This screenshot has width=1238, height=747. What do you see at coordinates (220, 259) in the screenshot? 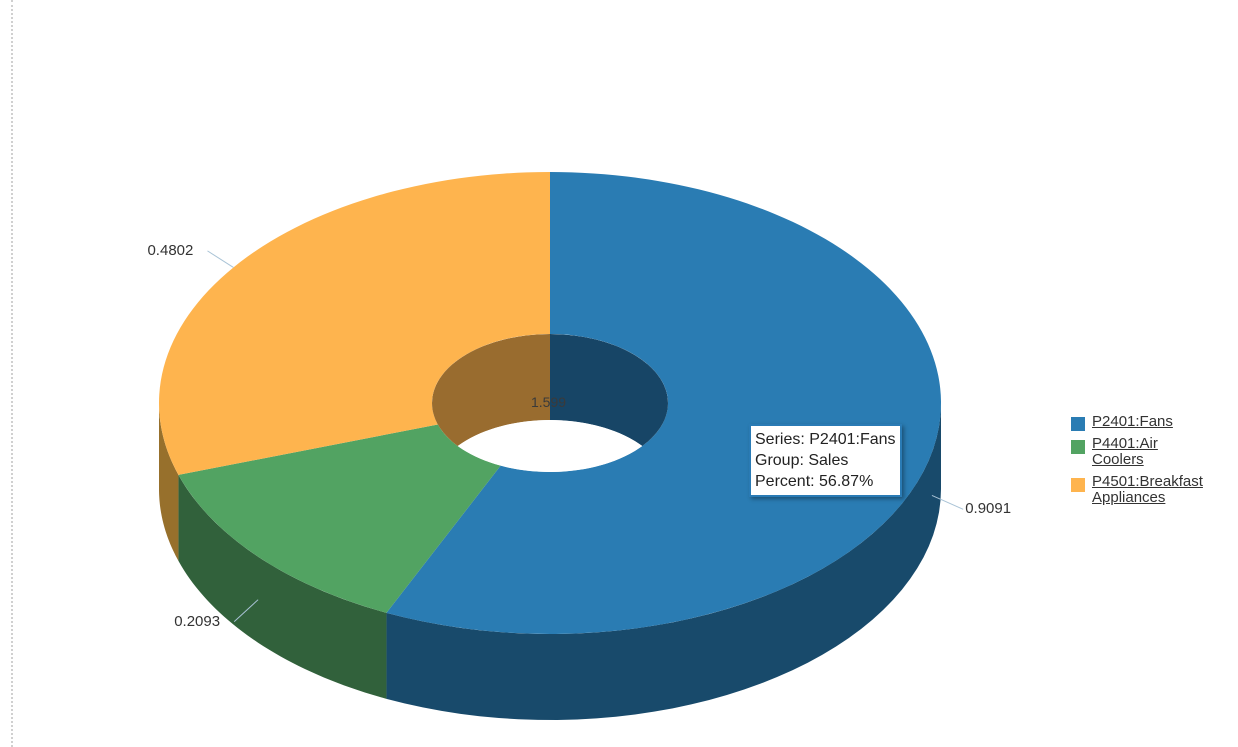
I see `leader-line-breakfast-appliances` at bounding box center [220, 259].